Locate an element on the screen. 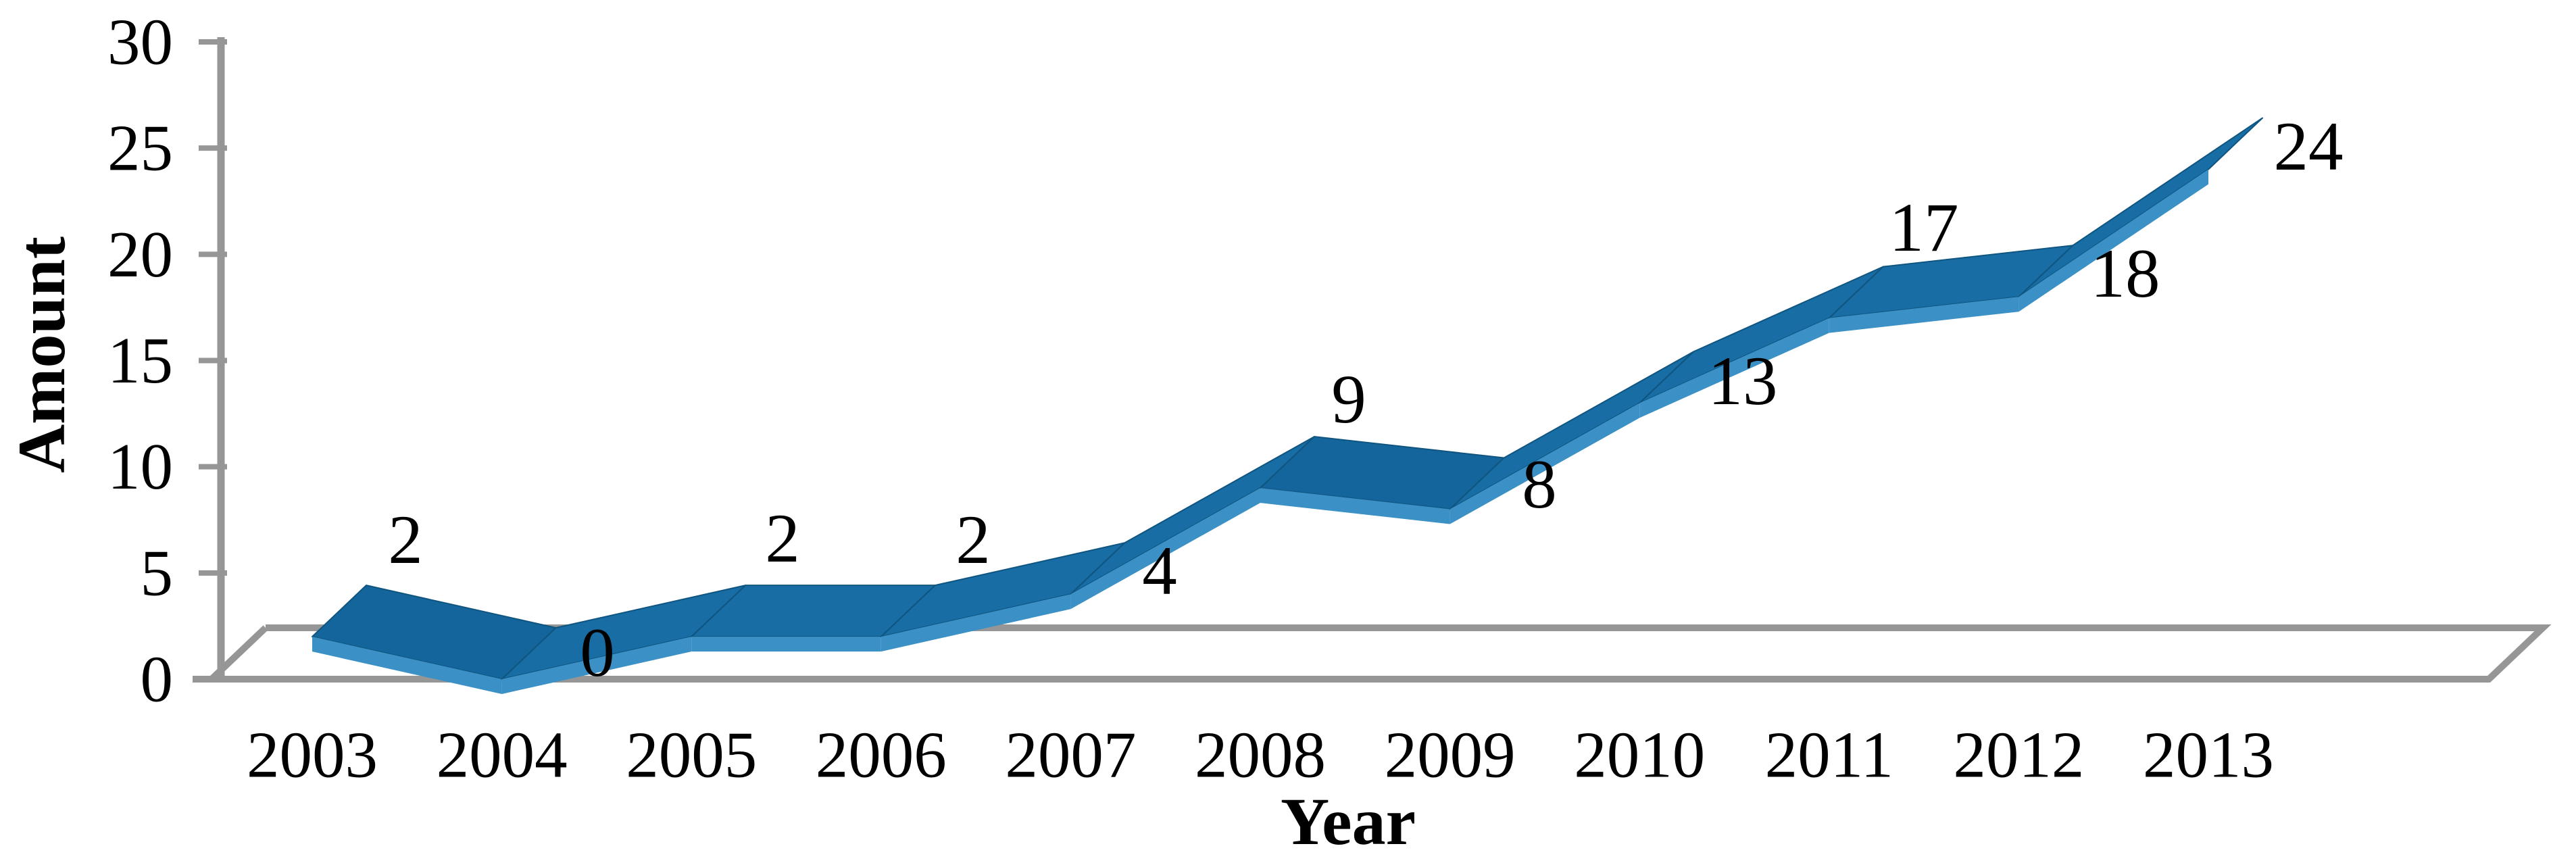 The height and width of the screenshot is (865, 2576). x-axis-category-label: 2010 is located at coordinates (1640, 755).